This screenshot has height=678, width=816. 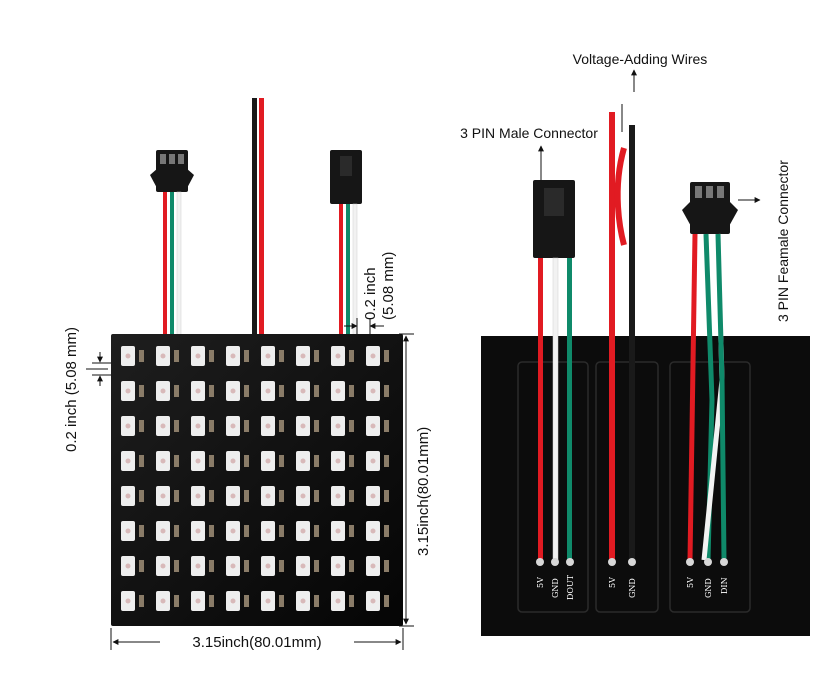 What do you see at coordinates (736, 360) in the screenshot?
I see `female-connector-right: 3 PIN Feamale Connector` at bounding box center [736, 360].